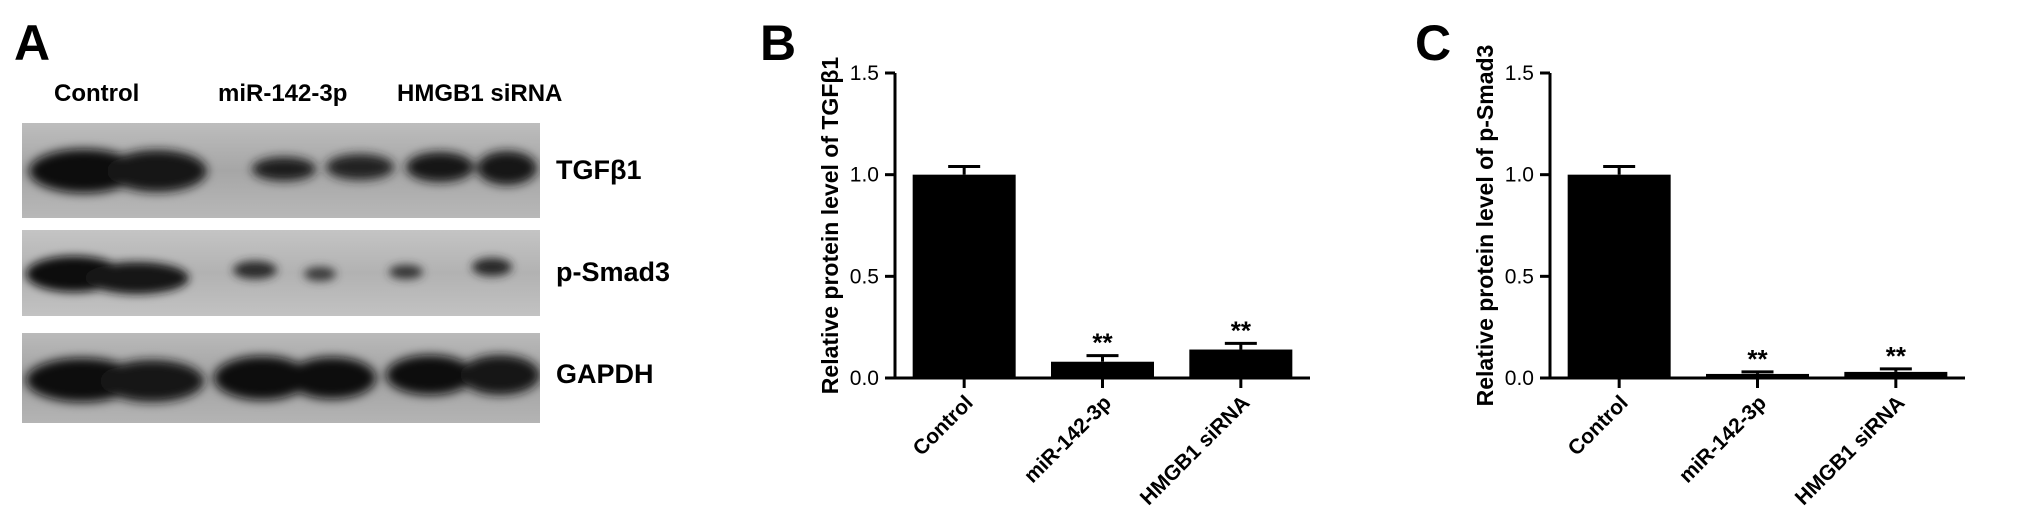 The height and width of the screenshot is (524, 2031). Describe the element at coordinates (943, 425) in the screenshot. I see `chart-b-category-label-0: Control` at that location.